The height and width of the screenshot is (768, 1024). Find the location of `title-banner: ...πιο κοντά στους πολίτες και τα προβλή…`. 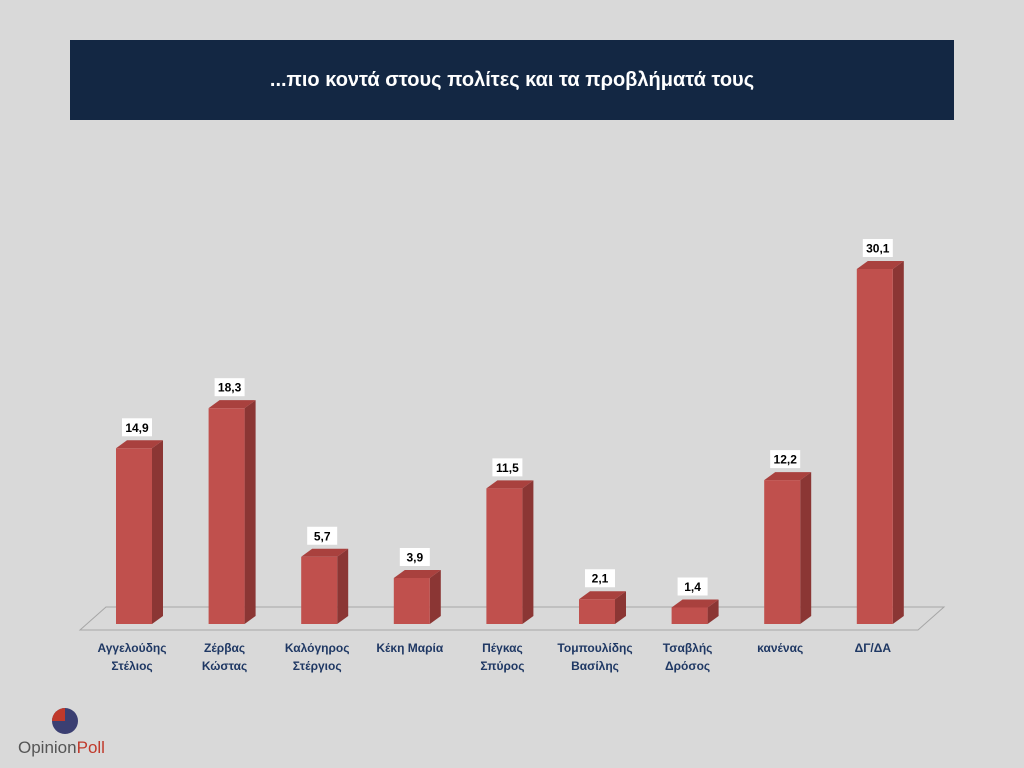

title-banner: ...πιο κοντά στους πολίτες και τα προβλή… is located at coordinates (512, 80).